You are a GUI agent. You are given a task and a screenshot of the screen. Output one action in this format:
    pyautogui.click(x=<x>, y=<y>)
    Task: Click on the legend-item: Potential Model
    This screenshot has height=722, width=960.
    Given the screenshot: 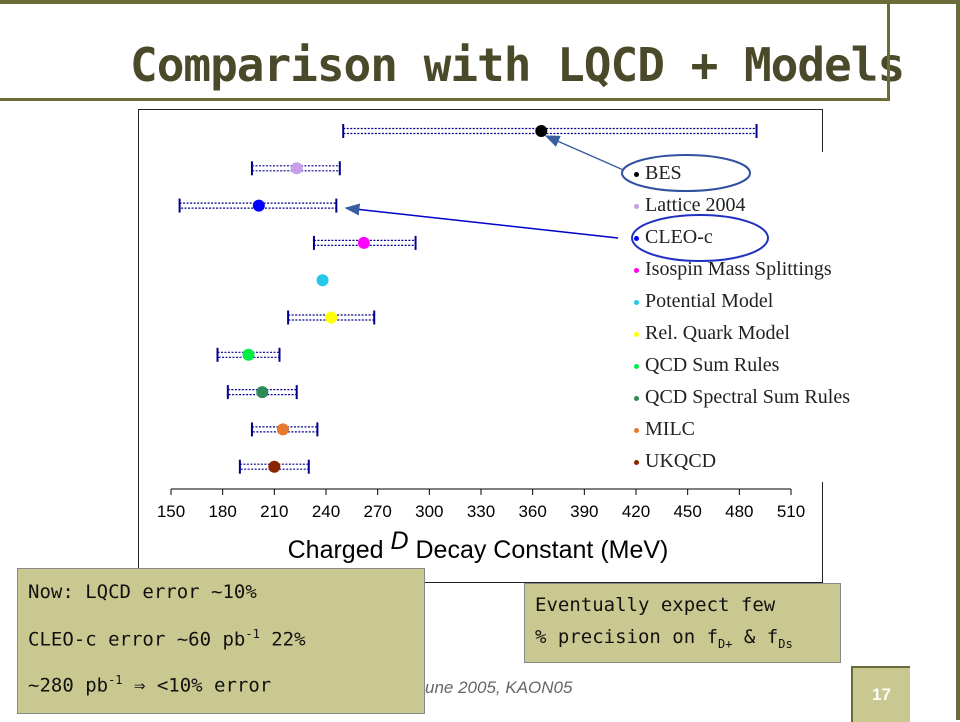 What is the action you would take?
    pyautogui.click(x=703, y=301)
    